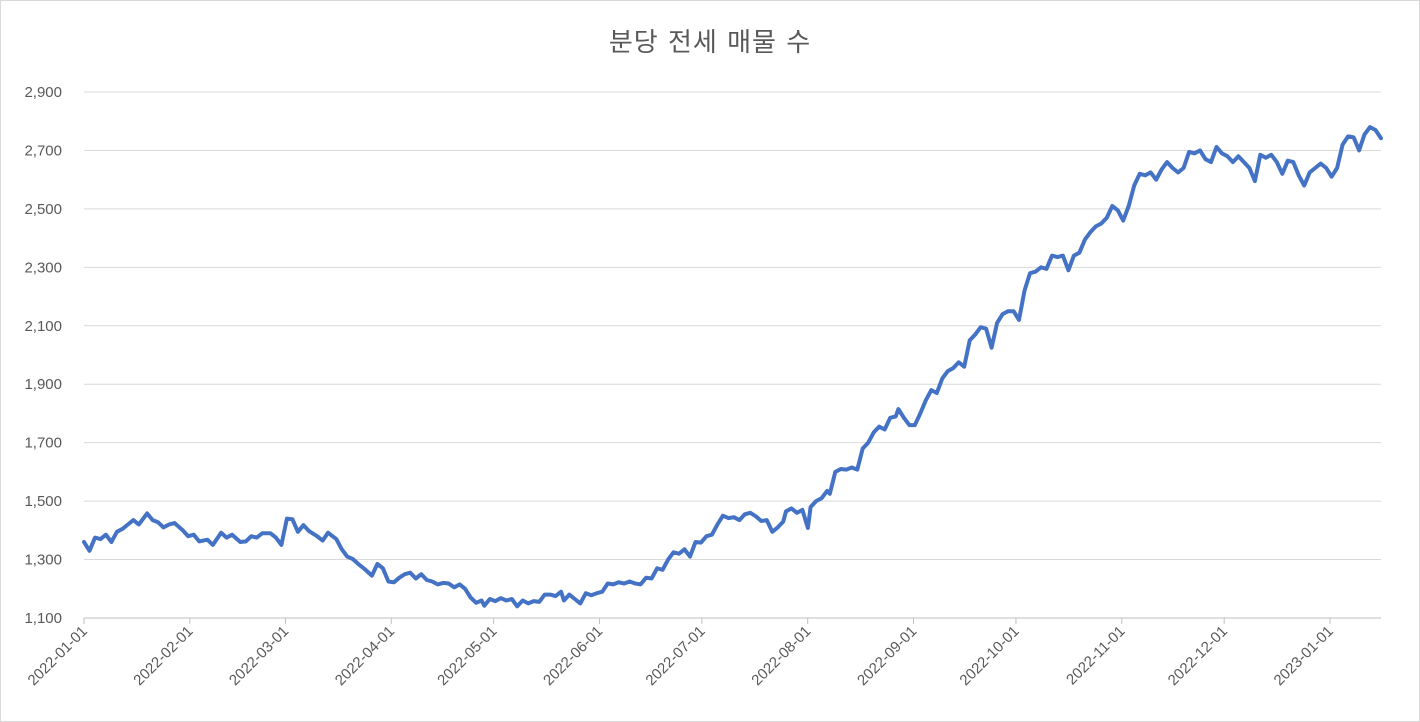 This screenshot has height=722, width=1420. What do you see at coordinates (43, 501) in the screenshot?
I see `y-tick-label: 1,500` at bounding box center [43, 501].